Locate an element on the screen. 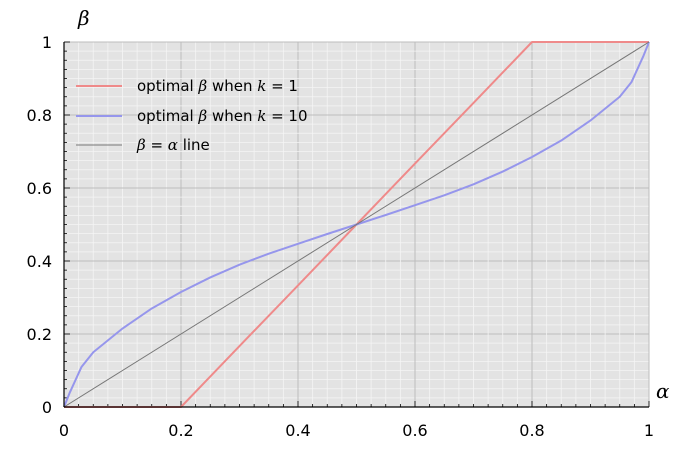 This screenshot has width=675, height=449. y-tick-label: 0.6 is located at coordinates (39, 188).